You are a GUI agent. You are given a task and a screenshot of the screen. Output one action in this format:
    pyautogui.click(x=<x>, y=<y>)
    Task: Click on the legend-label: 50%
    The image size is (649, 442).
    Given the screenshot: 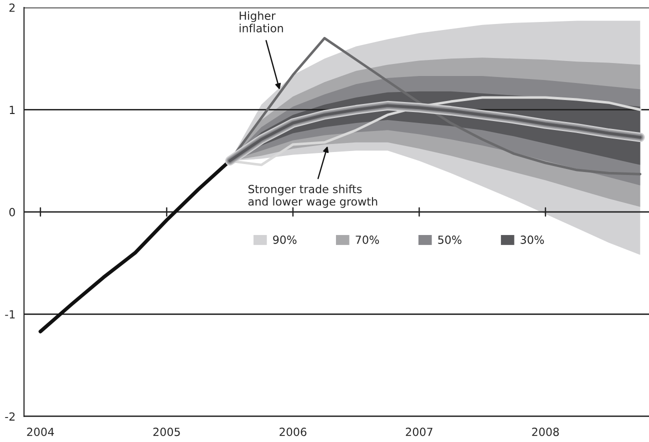 What is the action you would take?
    pyautogui.click(x=450, y=240)
    